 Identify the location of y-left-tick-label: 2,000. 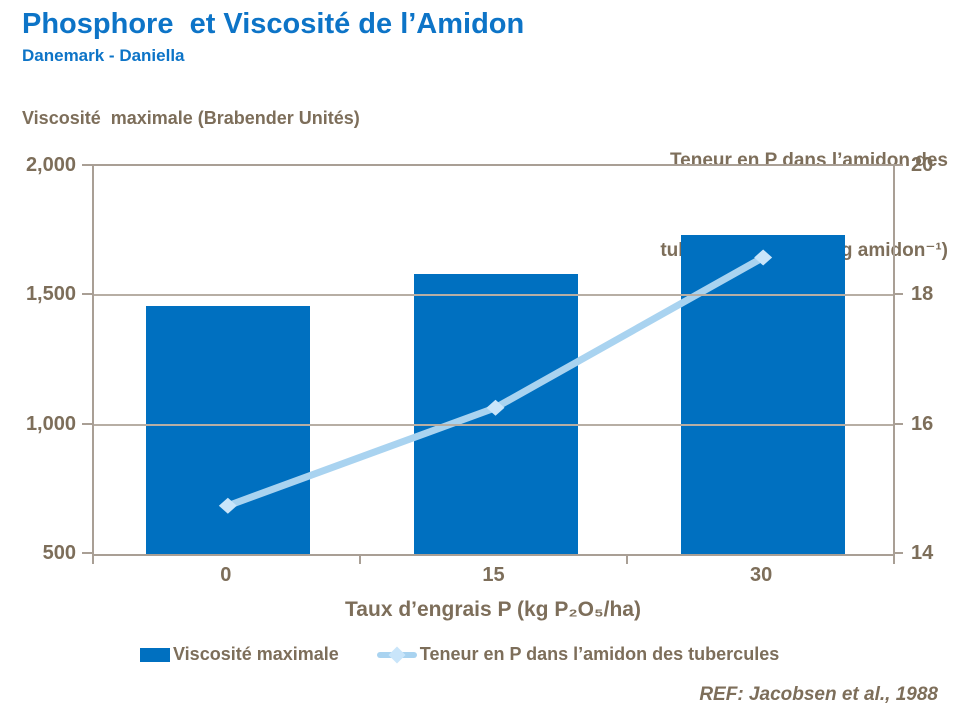
(50, 165).